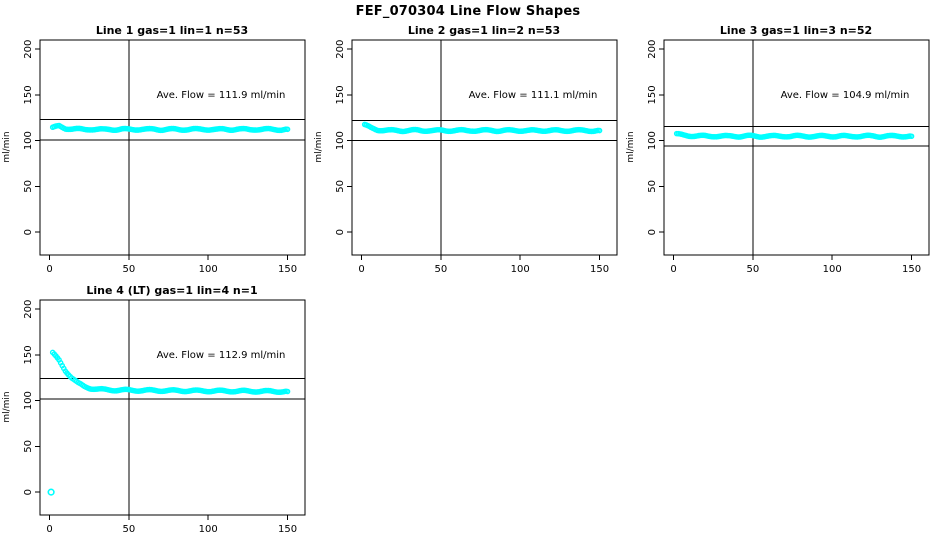 This screenshot has height=540, width=936. I want to click on ave-flow-annotation: Ave. Flow = 111.1 ml/min, so click(533, 95).